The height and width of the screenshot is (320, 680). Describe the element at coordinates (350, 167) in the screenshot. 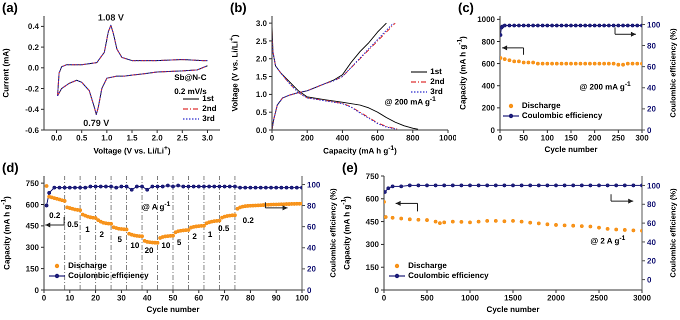

I see `chart-title: (e)` at that location.